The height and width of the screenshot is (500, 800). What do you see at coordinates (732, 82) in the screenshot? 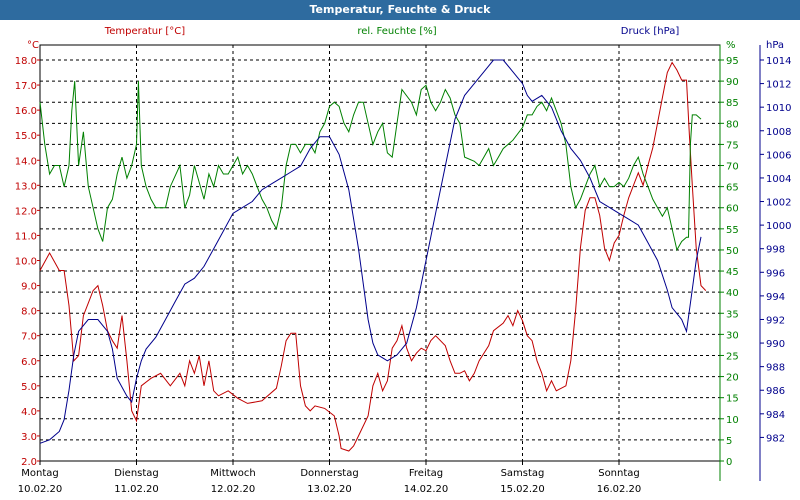
I see `humidity-tick-label: 90` at bounding box center [732, 82].